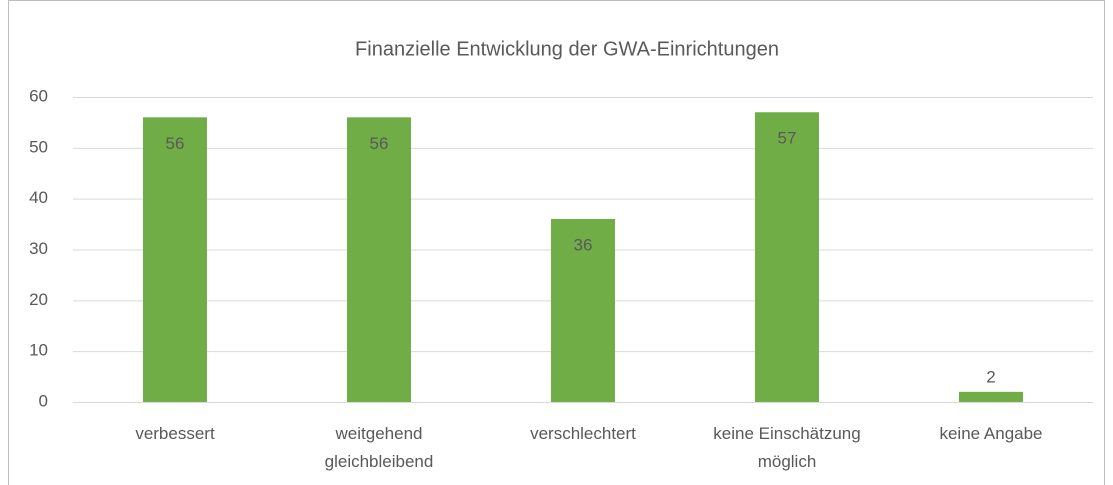  Describe the element at coordinates (990, 376) in the screenshot. I see `data-label: 2` at that location.